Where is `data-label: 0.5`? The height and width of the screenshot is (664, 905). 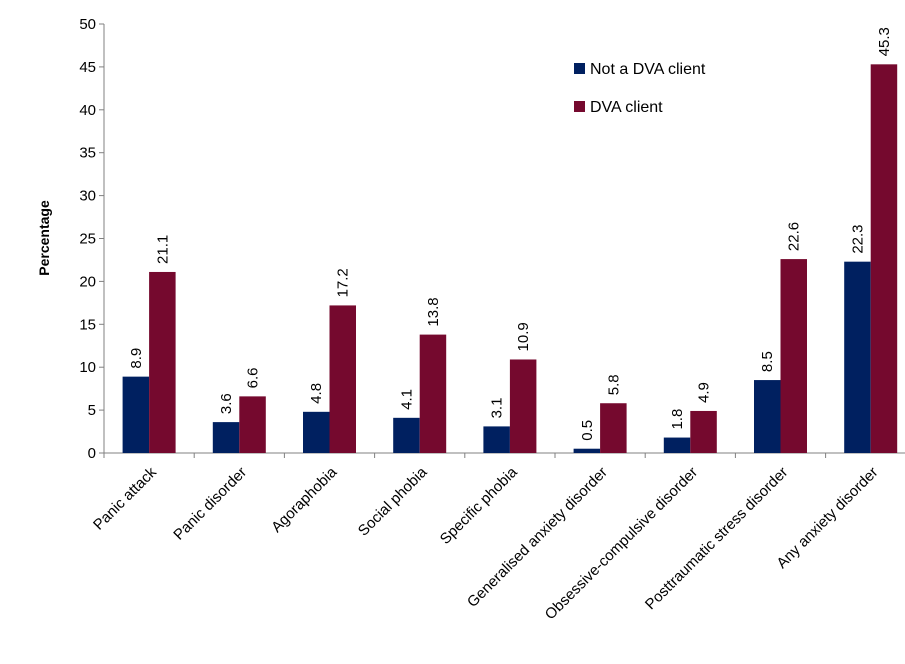 data-label: 0.5 is located at coordinates (587, 430).